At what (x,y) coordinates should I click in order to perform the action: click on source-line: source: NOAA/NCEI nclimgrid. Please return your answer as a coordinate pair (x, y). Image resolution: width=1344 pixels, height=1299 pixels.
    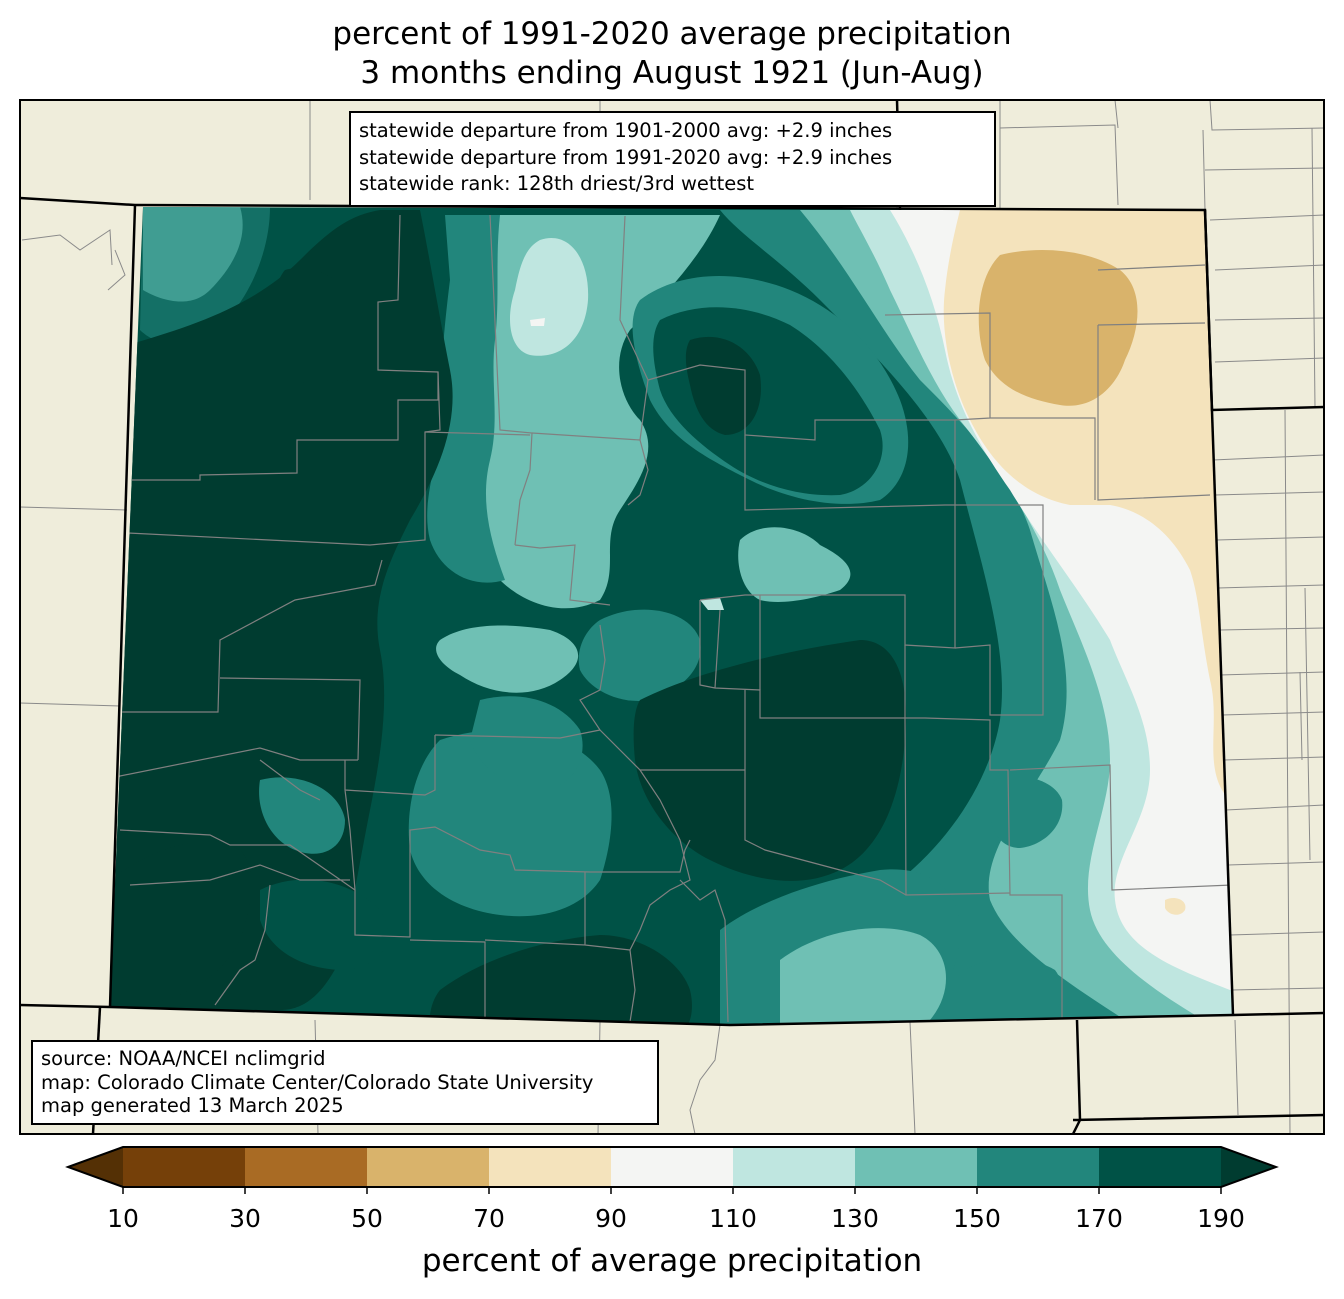
    Looking at the image, I should click on (183, 1058).